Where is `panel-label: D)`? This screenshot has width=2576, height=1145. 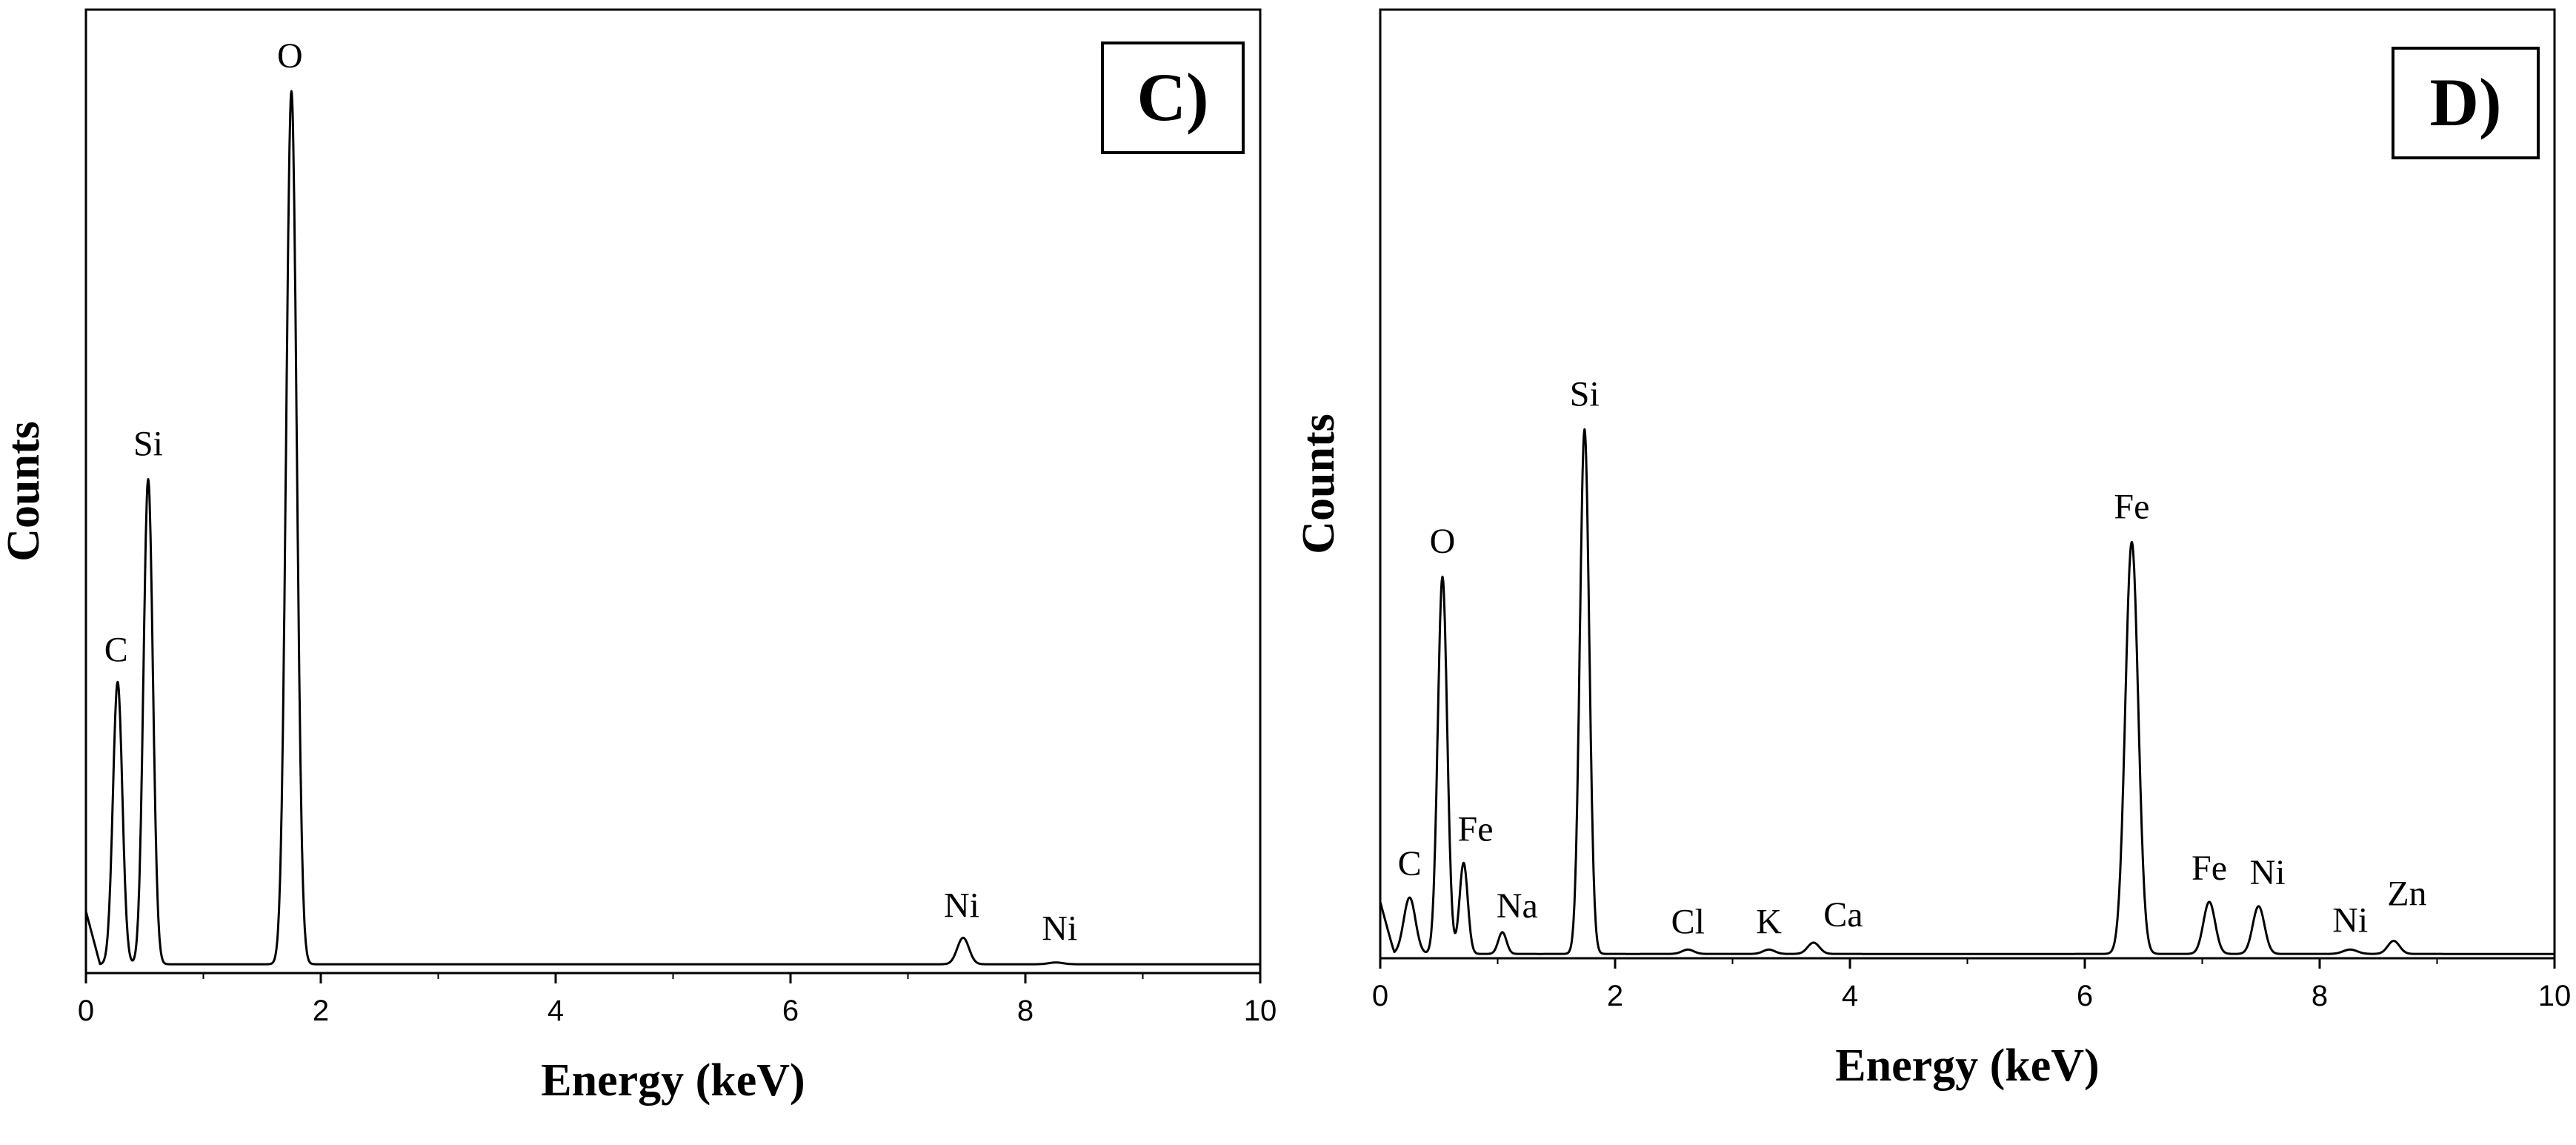
panel-label: D) is located at coordinates (2465, 102).